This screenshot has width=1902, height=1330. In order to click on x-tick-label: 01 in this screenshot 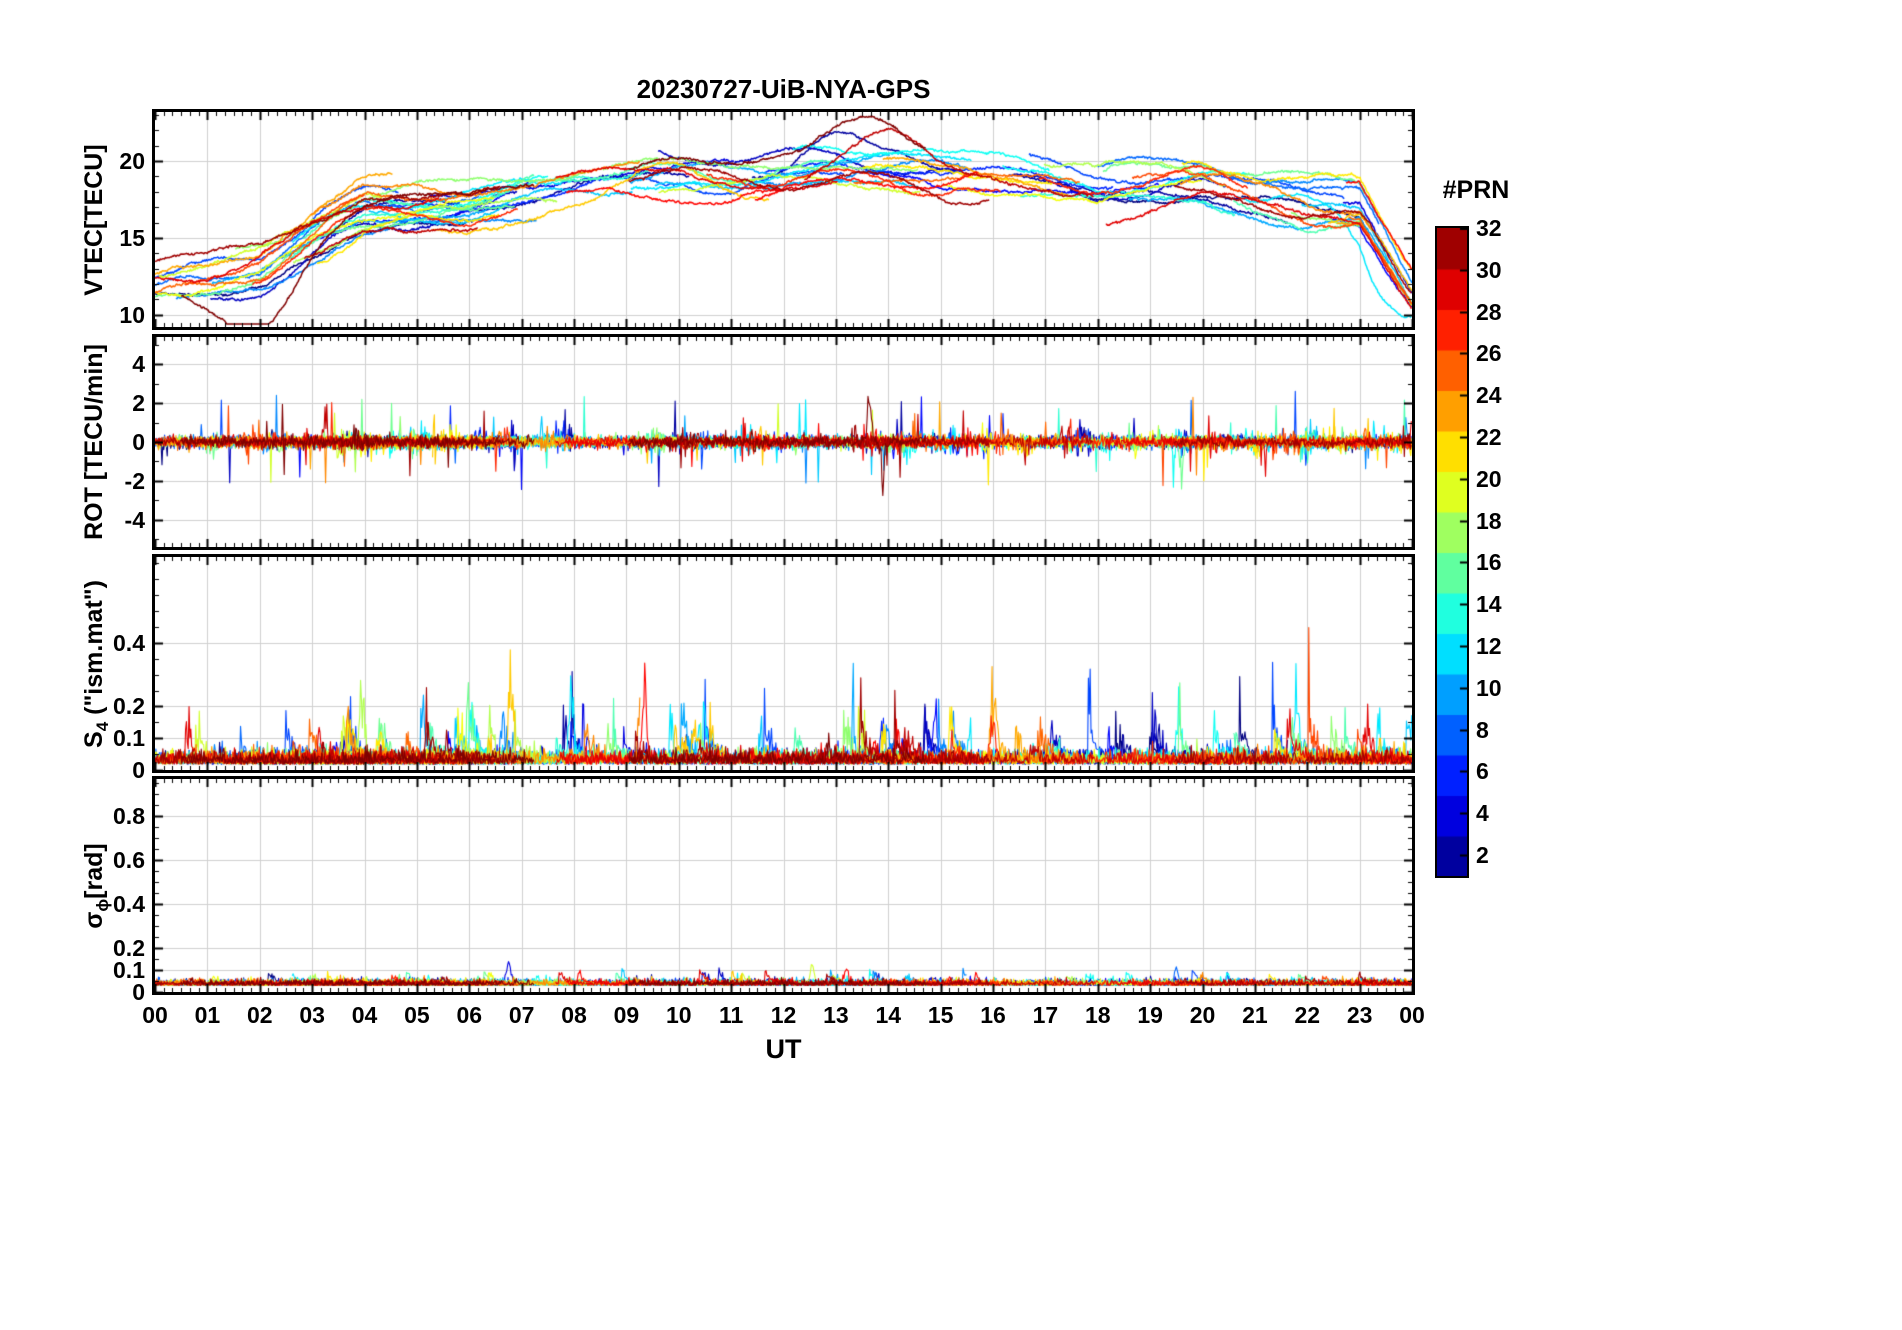, I will do `click(207, 1015)`.